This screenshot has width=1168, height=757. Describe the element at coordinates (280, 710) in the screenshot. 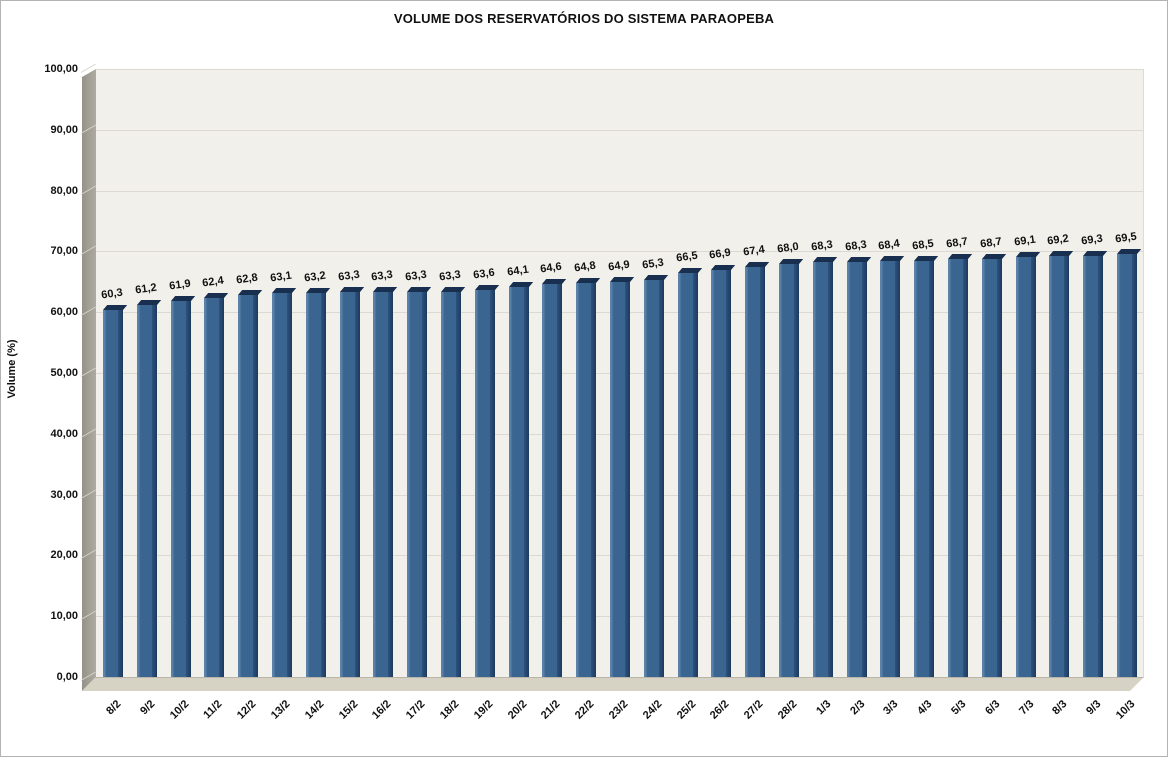

I see `x-tick-label: 13/2` at that location.